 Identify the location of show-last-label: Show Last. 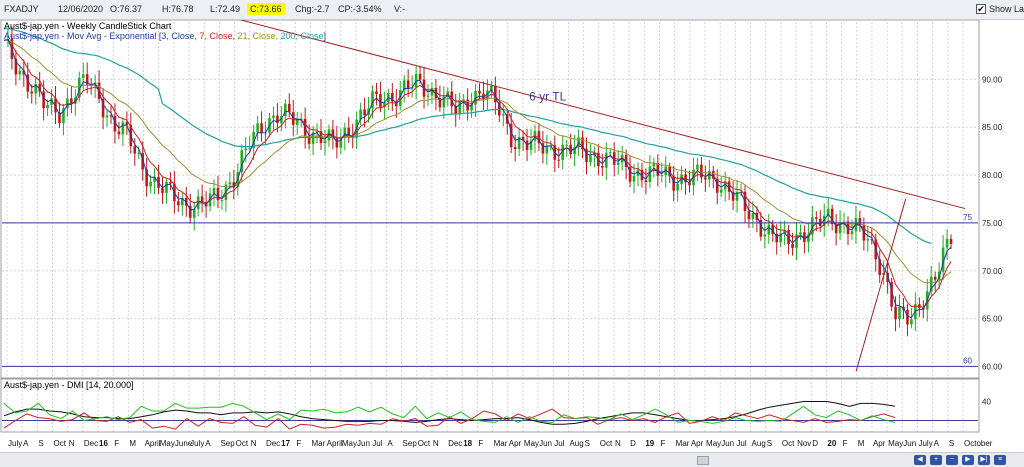
(1006, 9).